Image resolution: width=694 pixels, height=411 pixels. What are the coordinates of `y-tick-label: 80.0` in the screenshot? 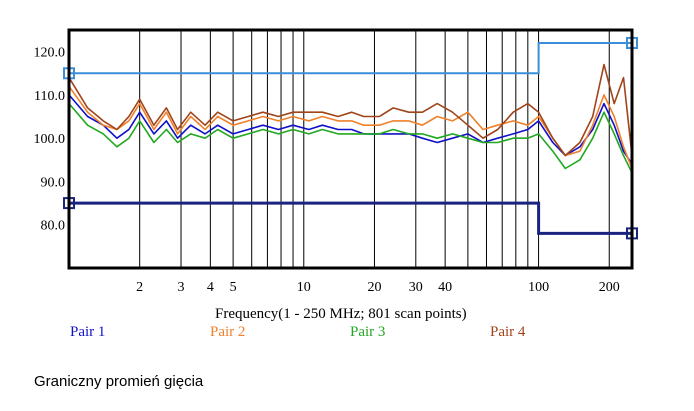 It's located at (53, 226).